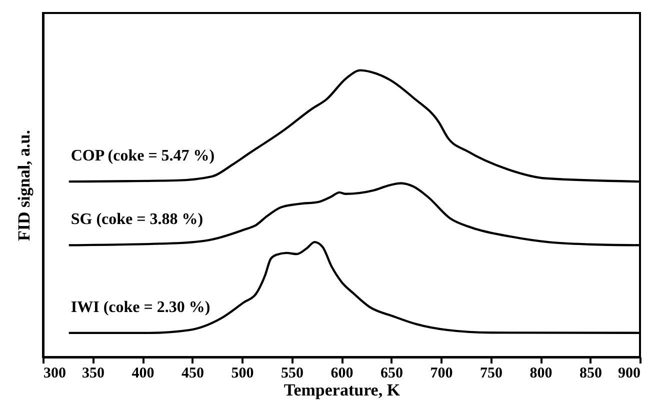 The width and height of the screenshot is (652, 420). Describe the element at coordinates (591, 374) in the screenshot. I see `x-tick-label: 850` at that location.